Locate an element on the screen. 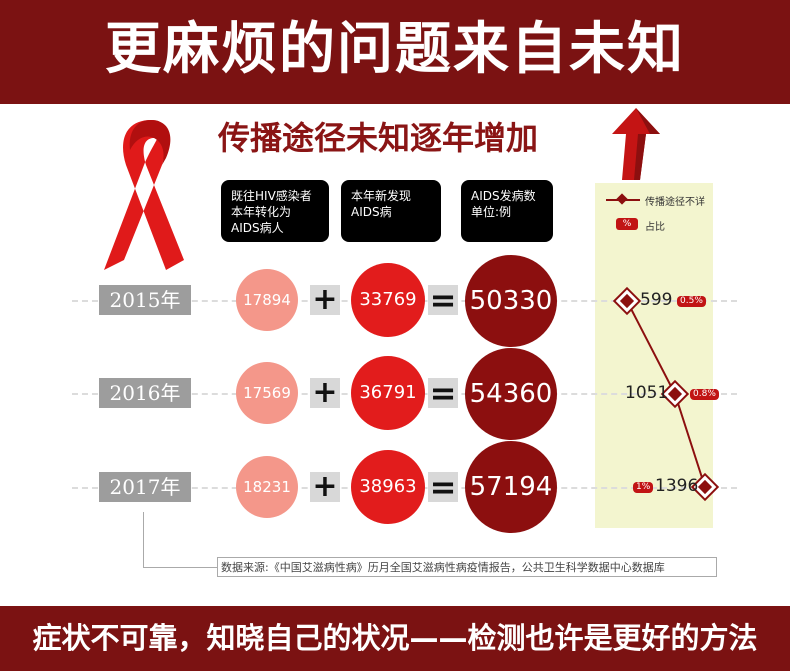 The image size is (790, 671). trend-panel is located at coordinates (654, 355).